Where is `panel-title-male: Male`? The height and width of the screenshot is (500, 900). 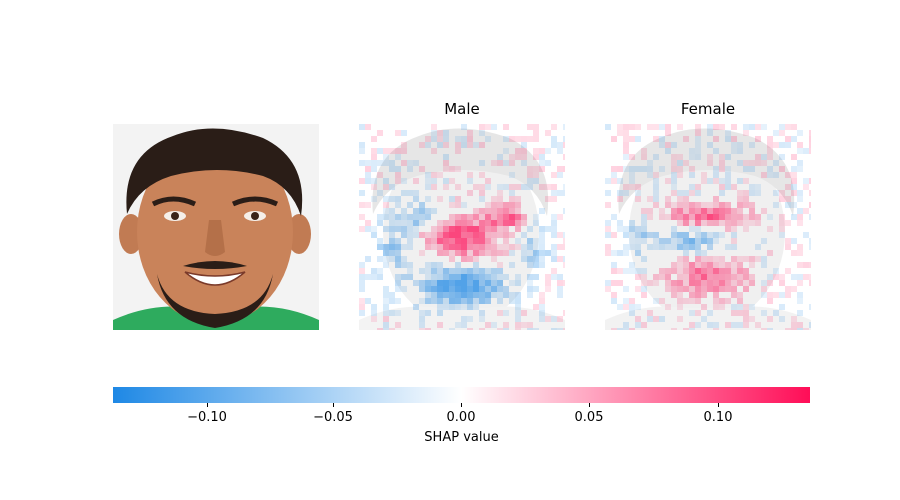 panel-title-male: Male is located at coordinates (462, 109).